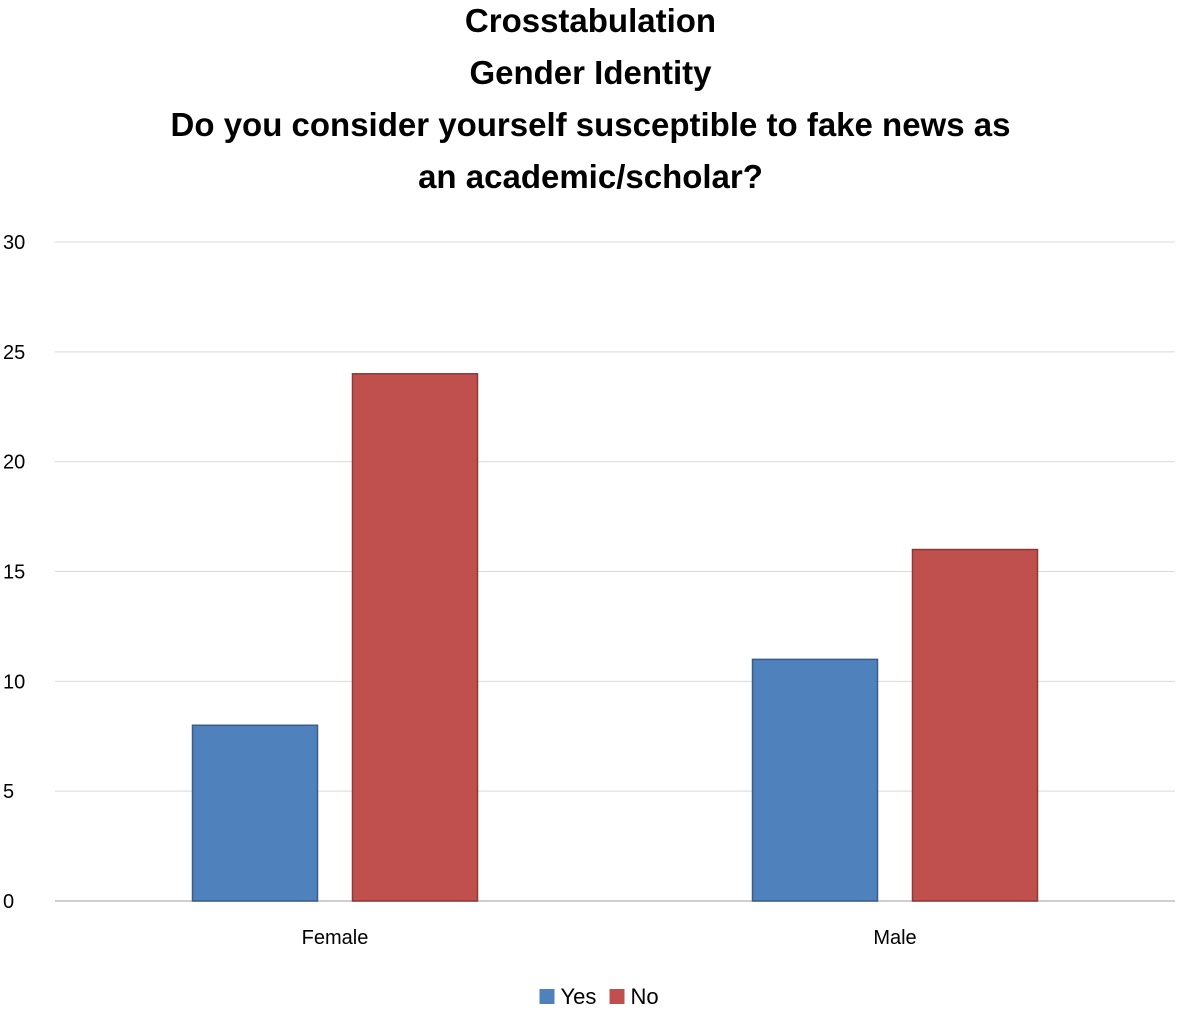 This screenshot has width=1181, height=1011. I want to click on y-tick-label: 10, so click(14, 682).